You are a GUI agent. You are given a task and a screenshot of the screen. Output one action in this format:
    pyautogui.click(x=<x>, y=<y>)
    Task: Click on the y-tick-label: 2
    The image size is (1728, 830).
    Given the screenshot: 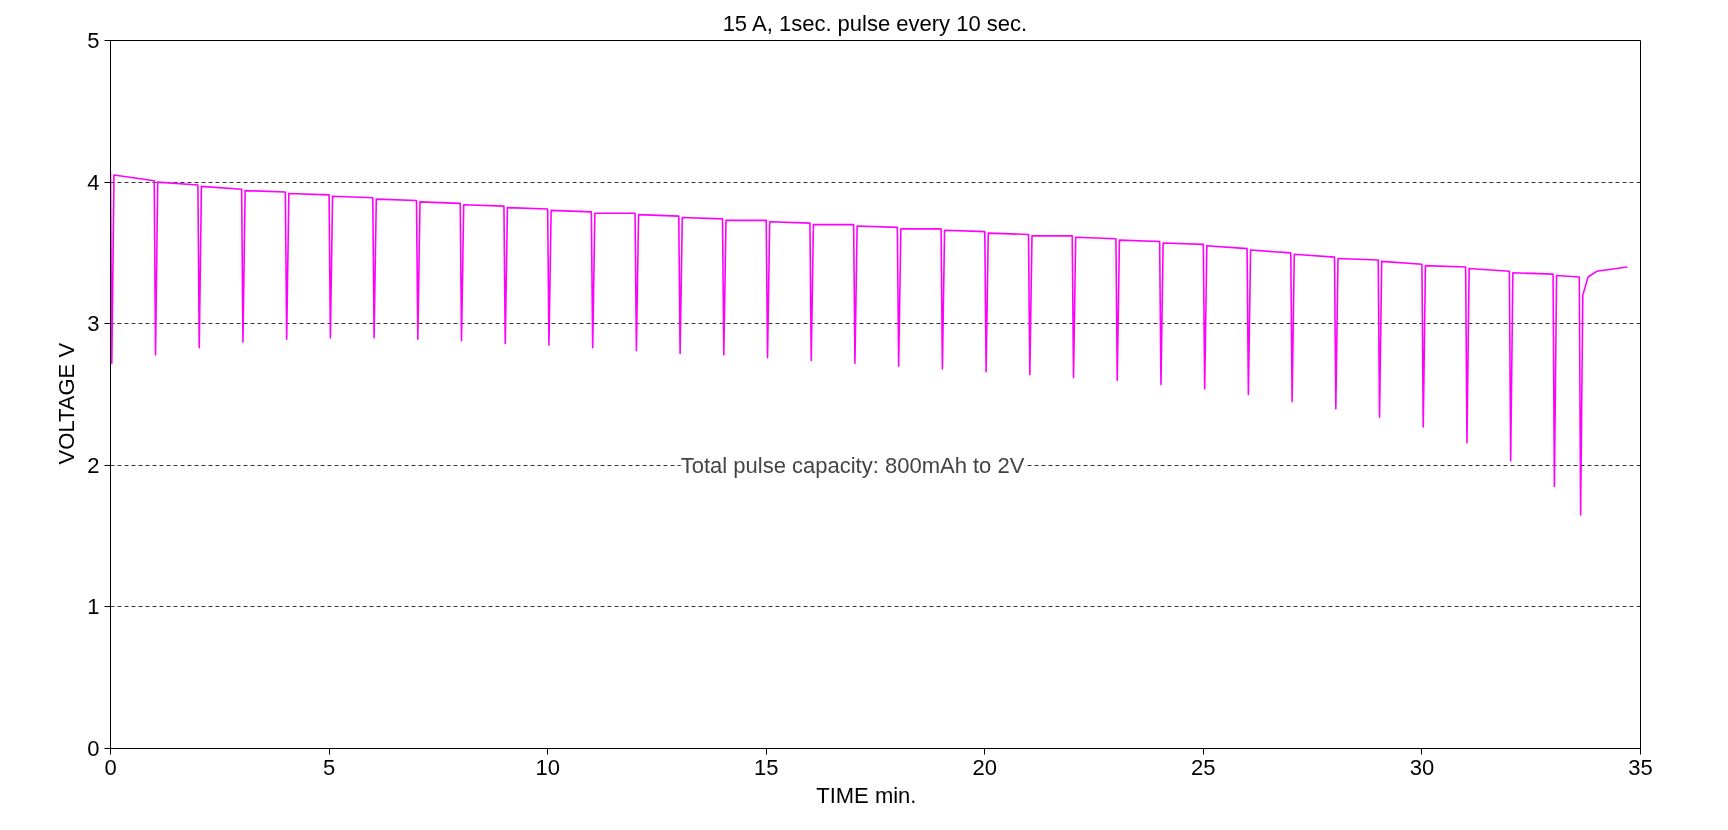 What is the action you would take?
    pyautogui.click(x=93, y=465)
    